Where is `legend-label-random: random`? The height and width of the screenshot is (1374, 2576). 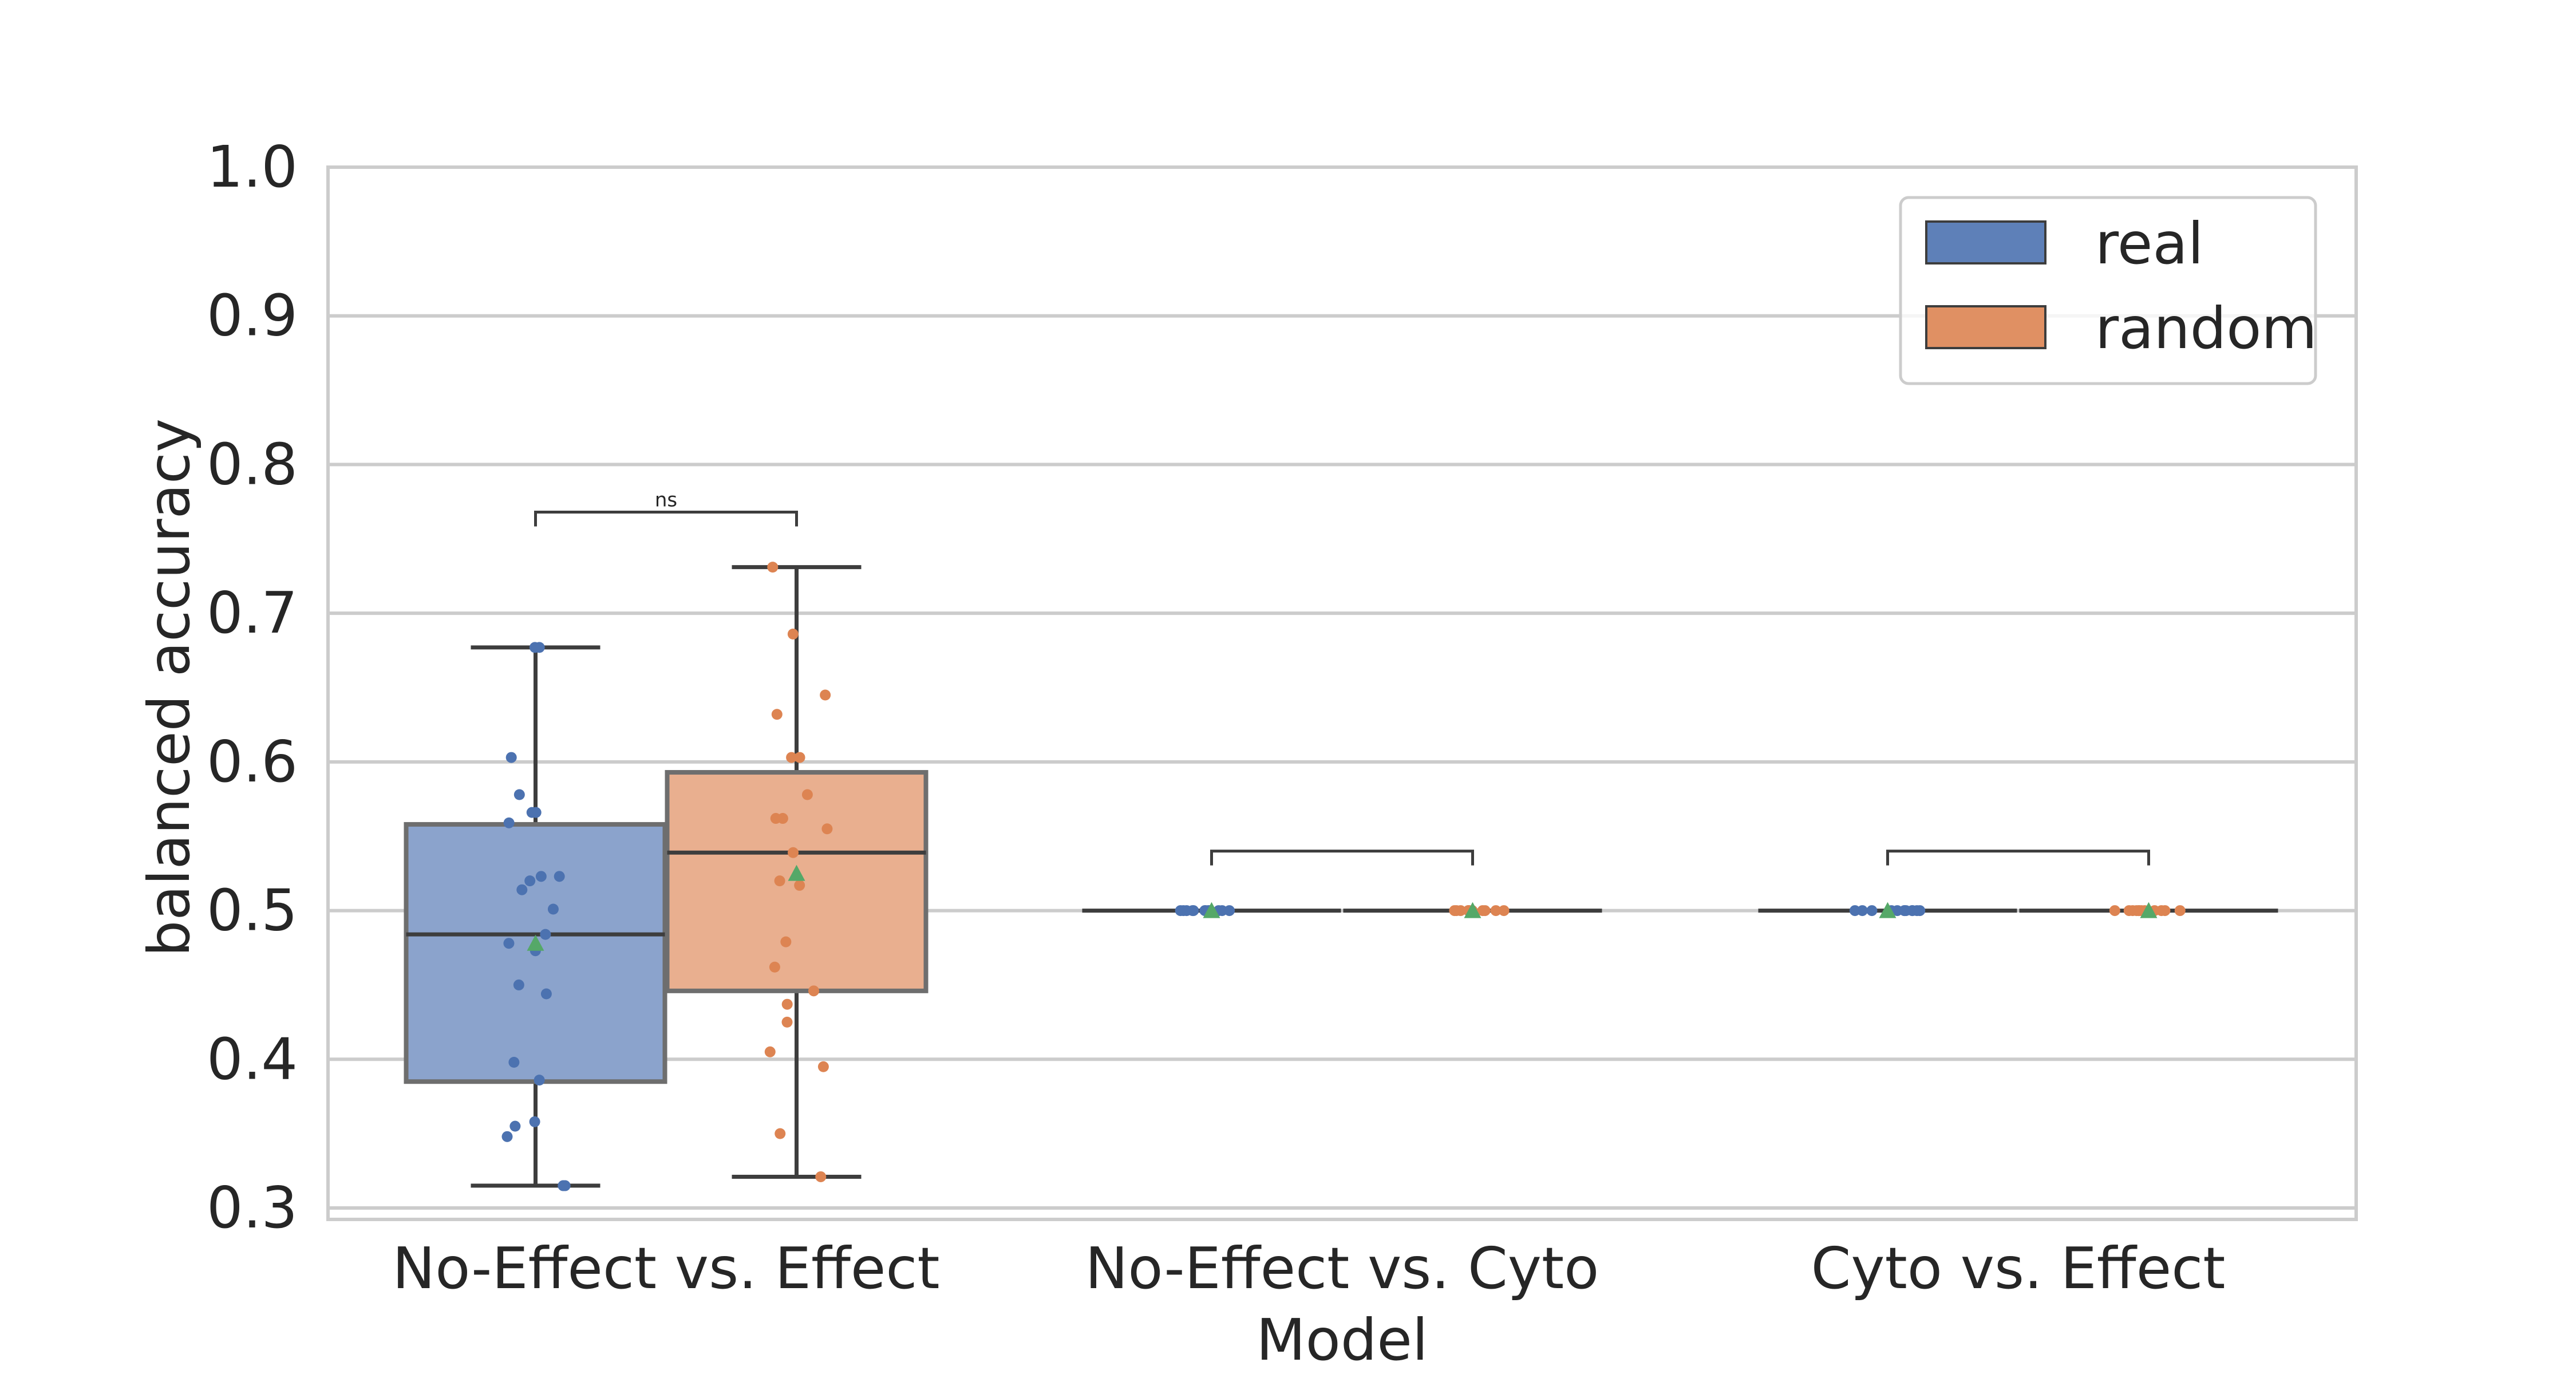 legend-label-random: random is located at coordinates (2206, 329).